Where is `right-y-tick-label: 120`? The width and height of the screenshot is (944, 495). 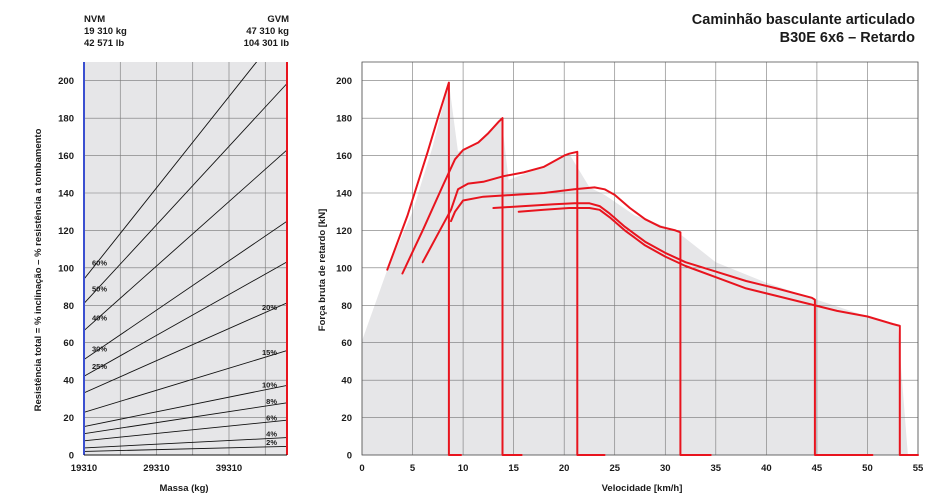 right-y-tick-label: 120 is located at coordinates (344, 231).